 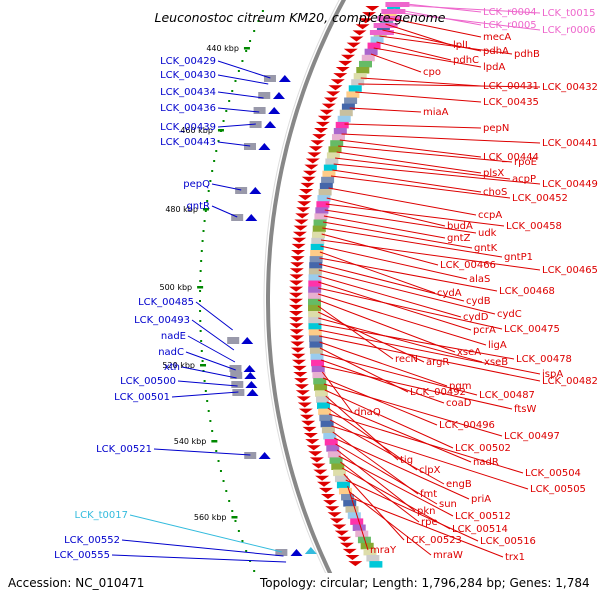 I want to click on gene-label-right: sun, so click(x=448, y=504).